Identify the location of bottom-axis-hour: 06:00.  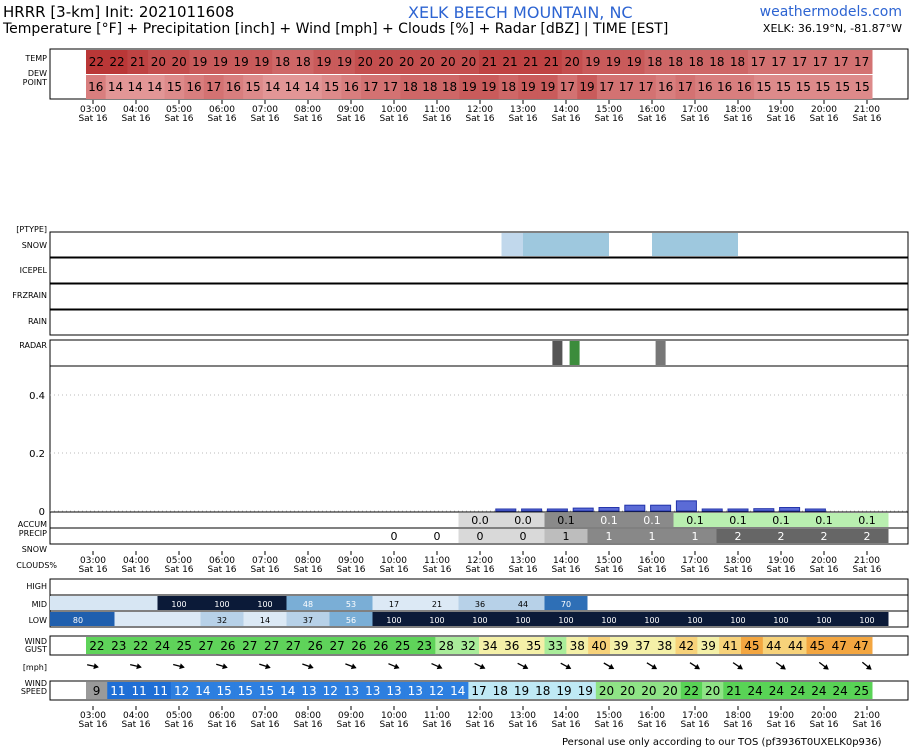
(222, 716).